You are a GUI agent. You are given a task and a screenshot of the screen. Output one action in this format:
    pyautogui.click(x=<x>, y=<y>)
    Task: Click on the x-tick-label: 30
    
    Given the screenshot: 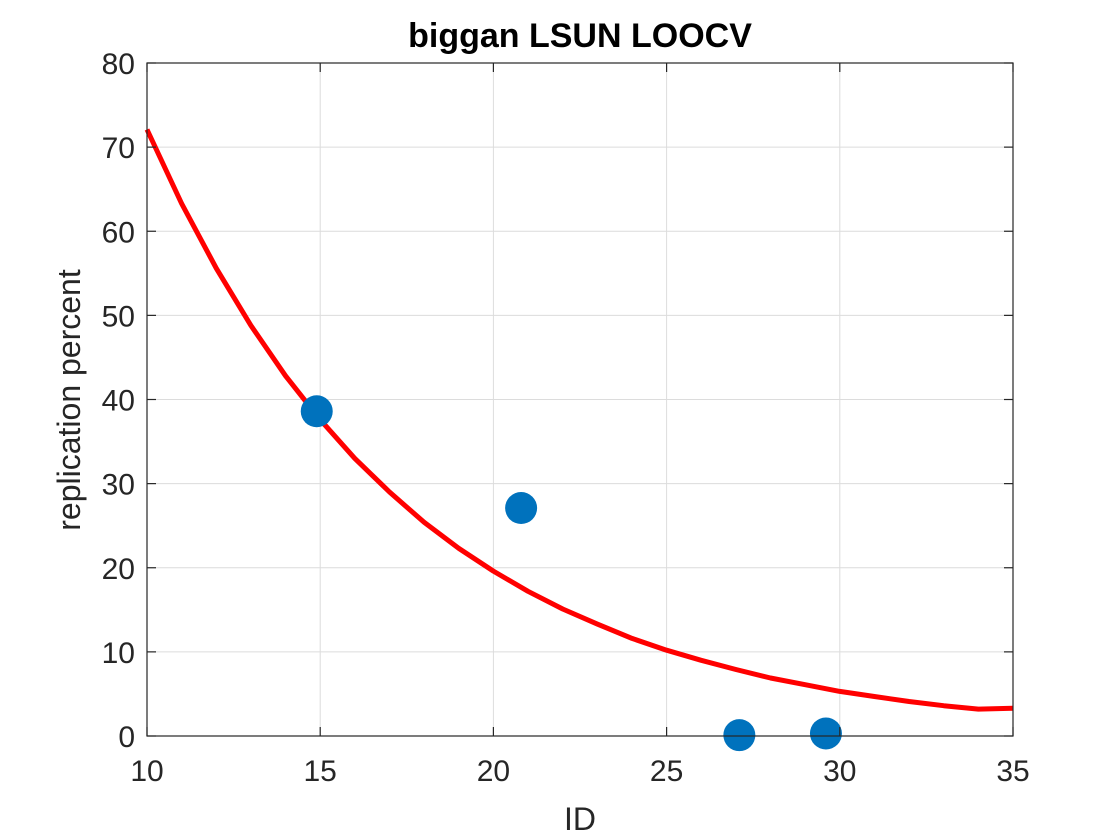 What is the action you would take?
    pyautogui.click(x=839, y=771)
    